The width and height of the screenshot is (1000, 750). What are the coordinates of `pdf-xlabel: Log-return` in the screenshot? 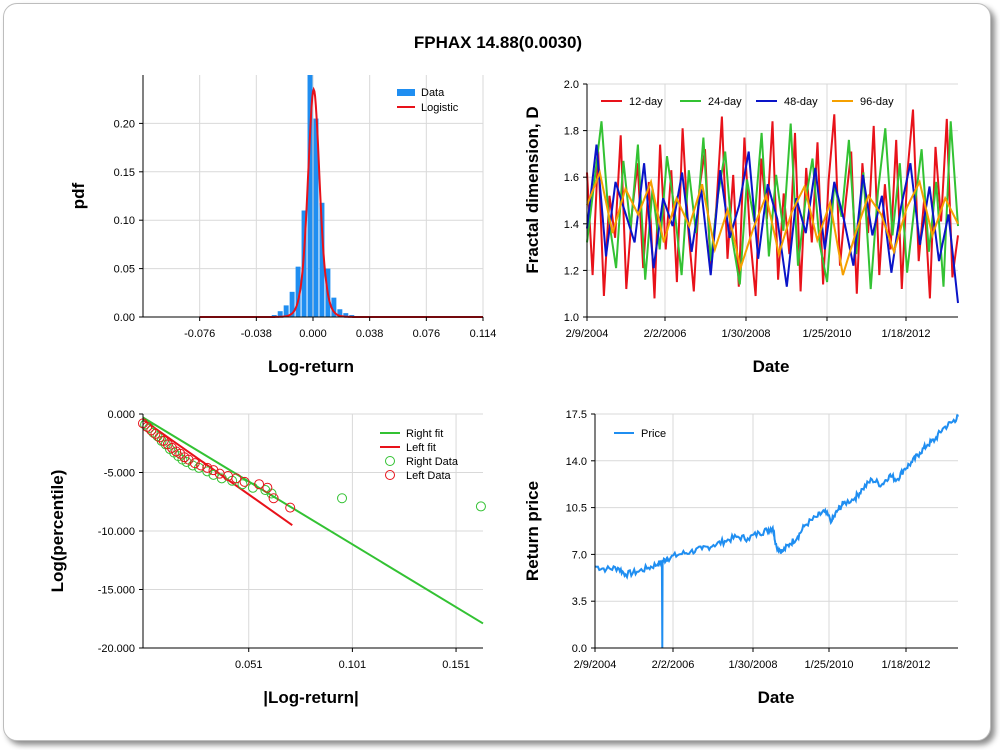 It's located at (311, 366).